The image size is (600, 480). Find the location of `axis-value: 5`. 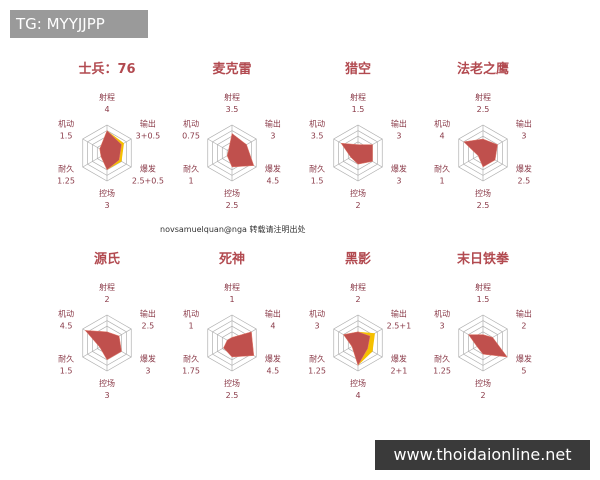

axis-value: 5 is located at coordinates (523, 371).